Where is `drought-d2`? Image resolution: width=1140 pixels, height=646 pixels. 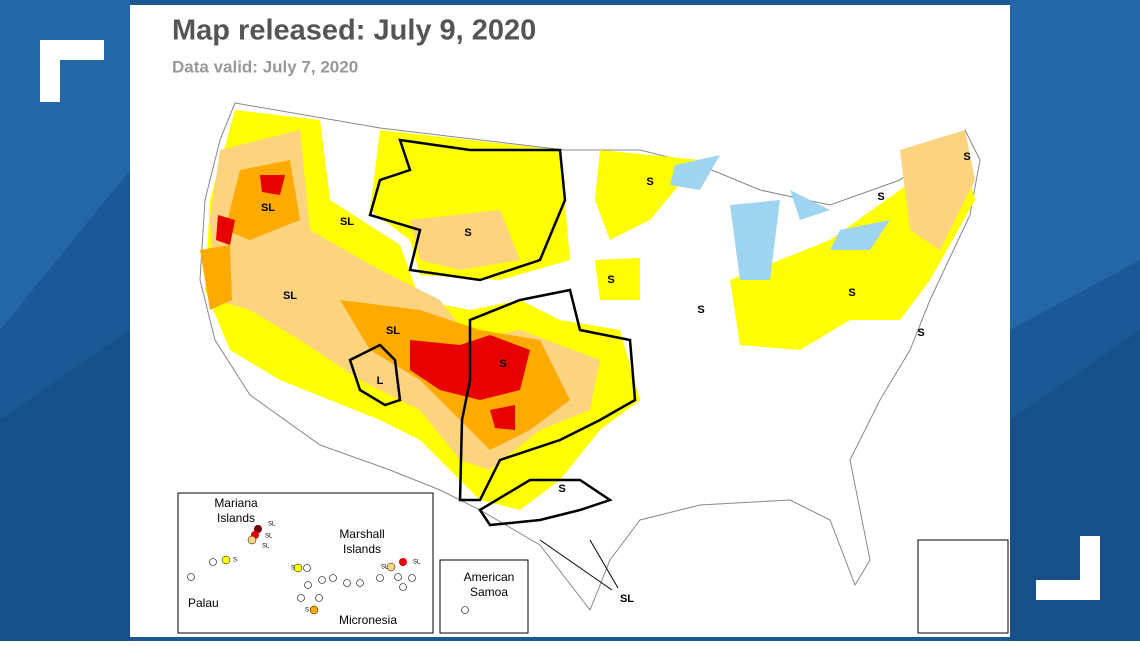
drought-d2 is located at coordinates (216, 277).